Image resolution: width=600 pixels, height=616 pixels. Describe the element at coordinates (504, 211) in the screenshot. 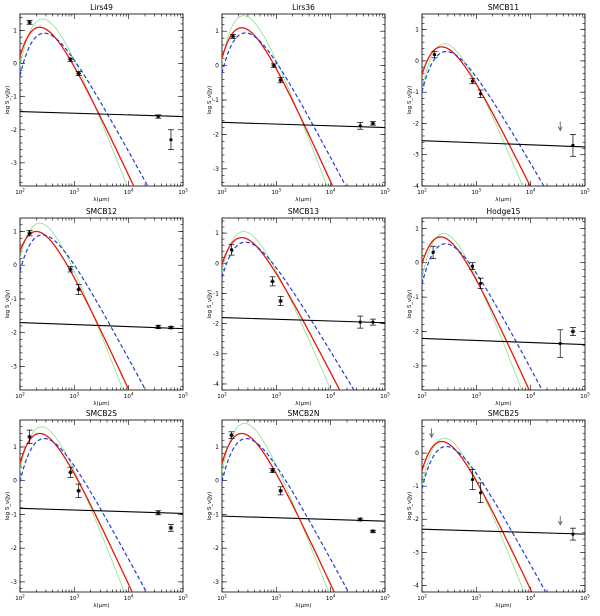

I see `panel-title: Hodge15` at that location.